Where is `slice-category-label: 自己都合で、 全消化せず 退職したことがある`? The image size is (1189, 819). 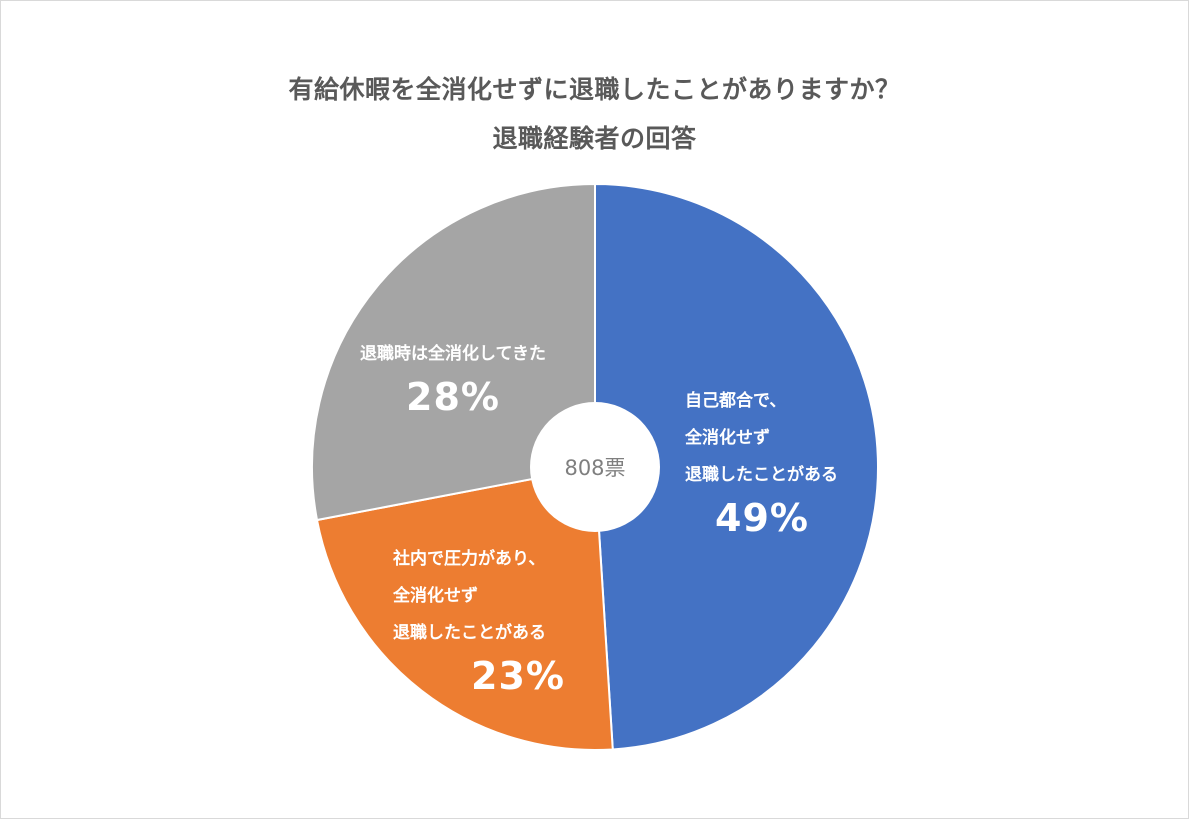 slice-category-label: 自己都合で、 全消化せず 退職したことがある is located at coordinates (761, 438).